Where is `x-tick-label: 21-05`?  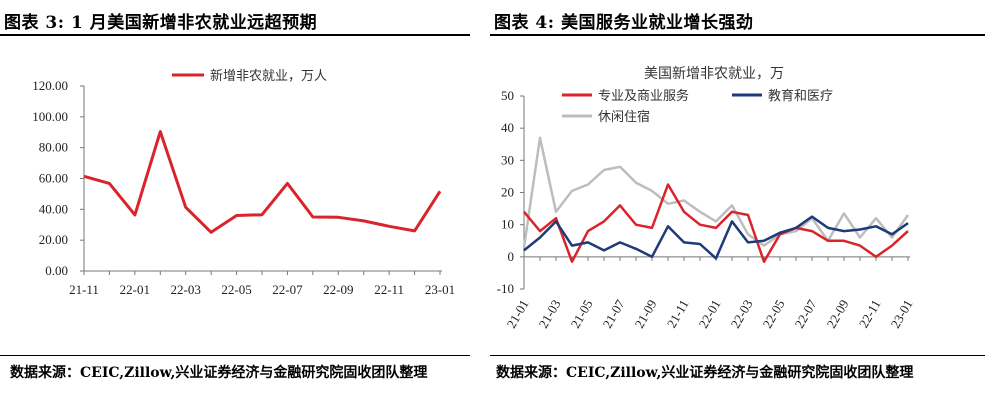
x-tick-label: 21-05 is located at coordinates (581, 314).